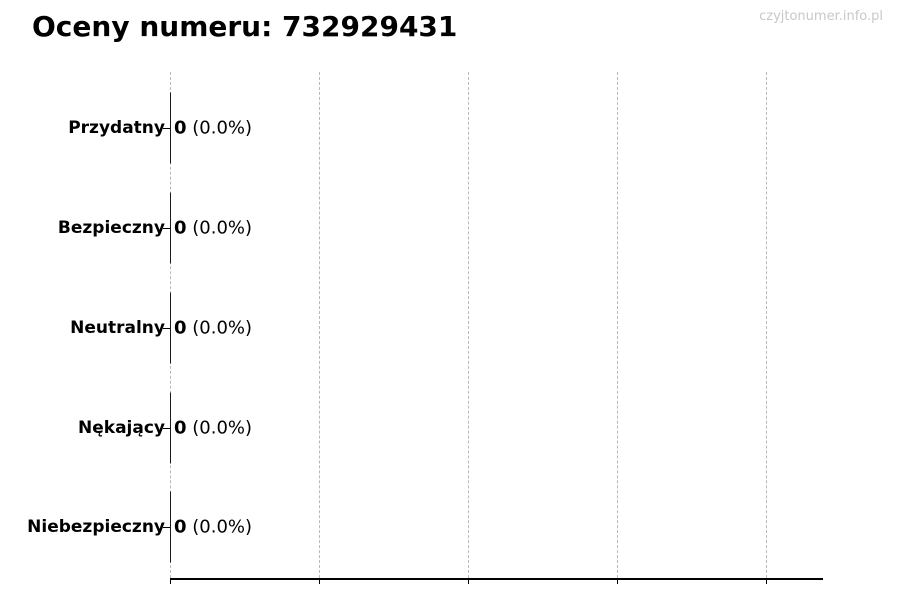 The image size is (900, 600). What do you see at coordinates (111, 228) in the screenshot?
I see `category-label: Bezpieczny` at bounding box center [111, 228].